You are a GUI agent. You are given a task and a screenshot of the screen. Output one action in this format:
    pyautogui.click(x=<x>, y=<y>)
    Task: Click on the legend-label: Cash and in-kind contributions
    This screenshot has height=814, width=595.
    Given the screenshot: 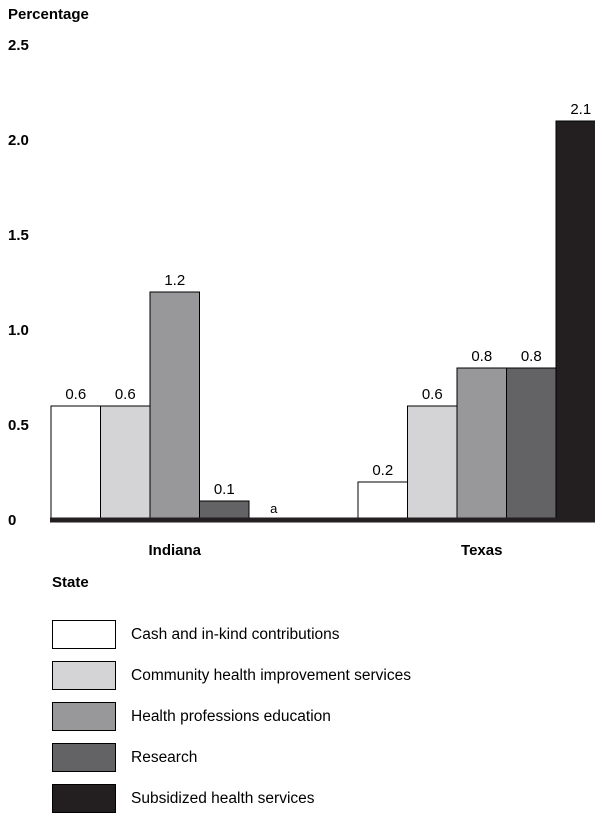 What is the action you would take?
    pyautogui.click(x=235, y=634)
    